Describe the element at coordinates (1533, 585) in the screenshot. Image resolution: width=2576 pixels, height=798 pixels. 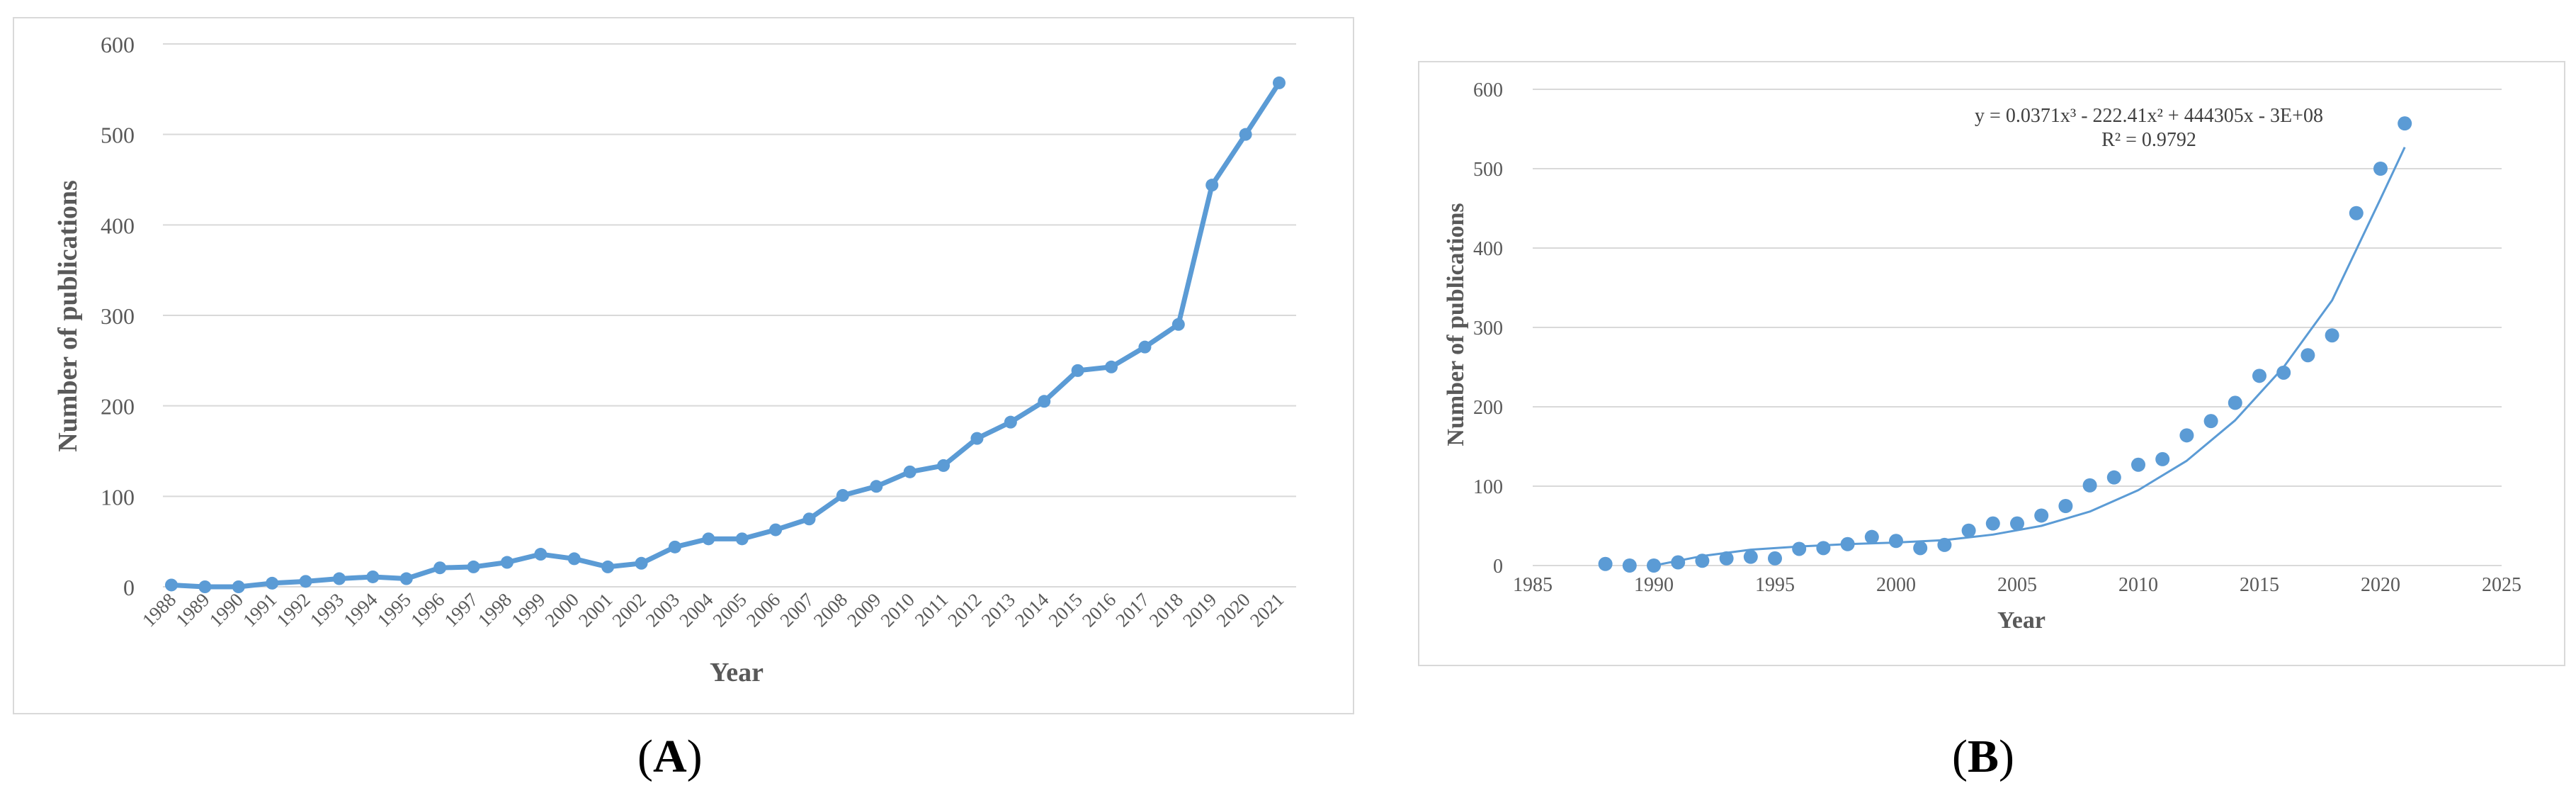
I see `x-tick-label: 1985` at that location.